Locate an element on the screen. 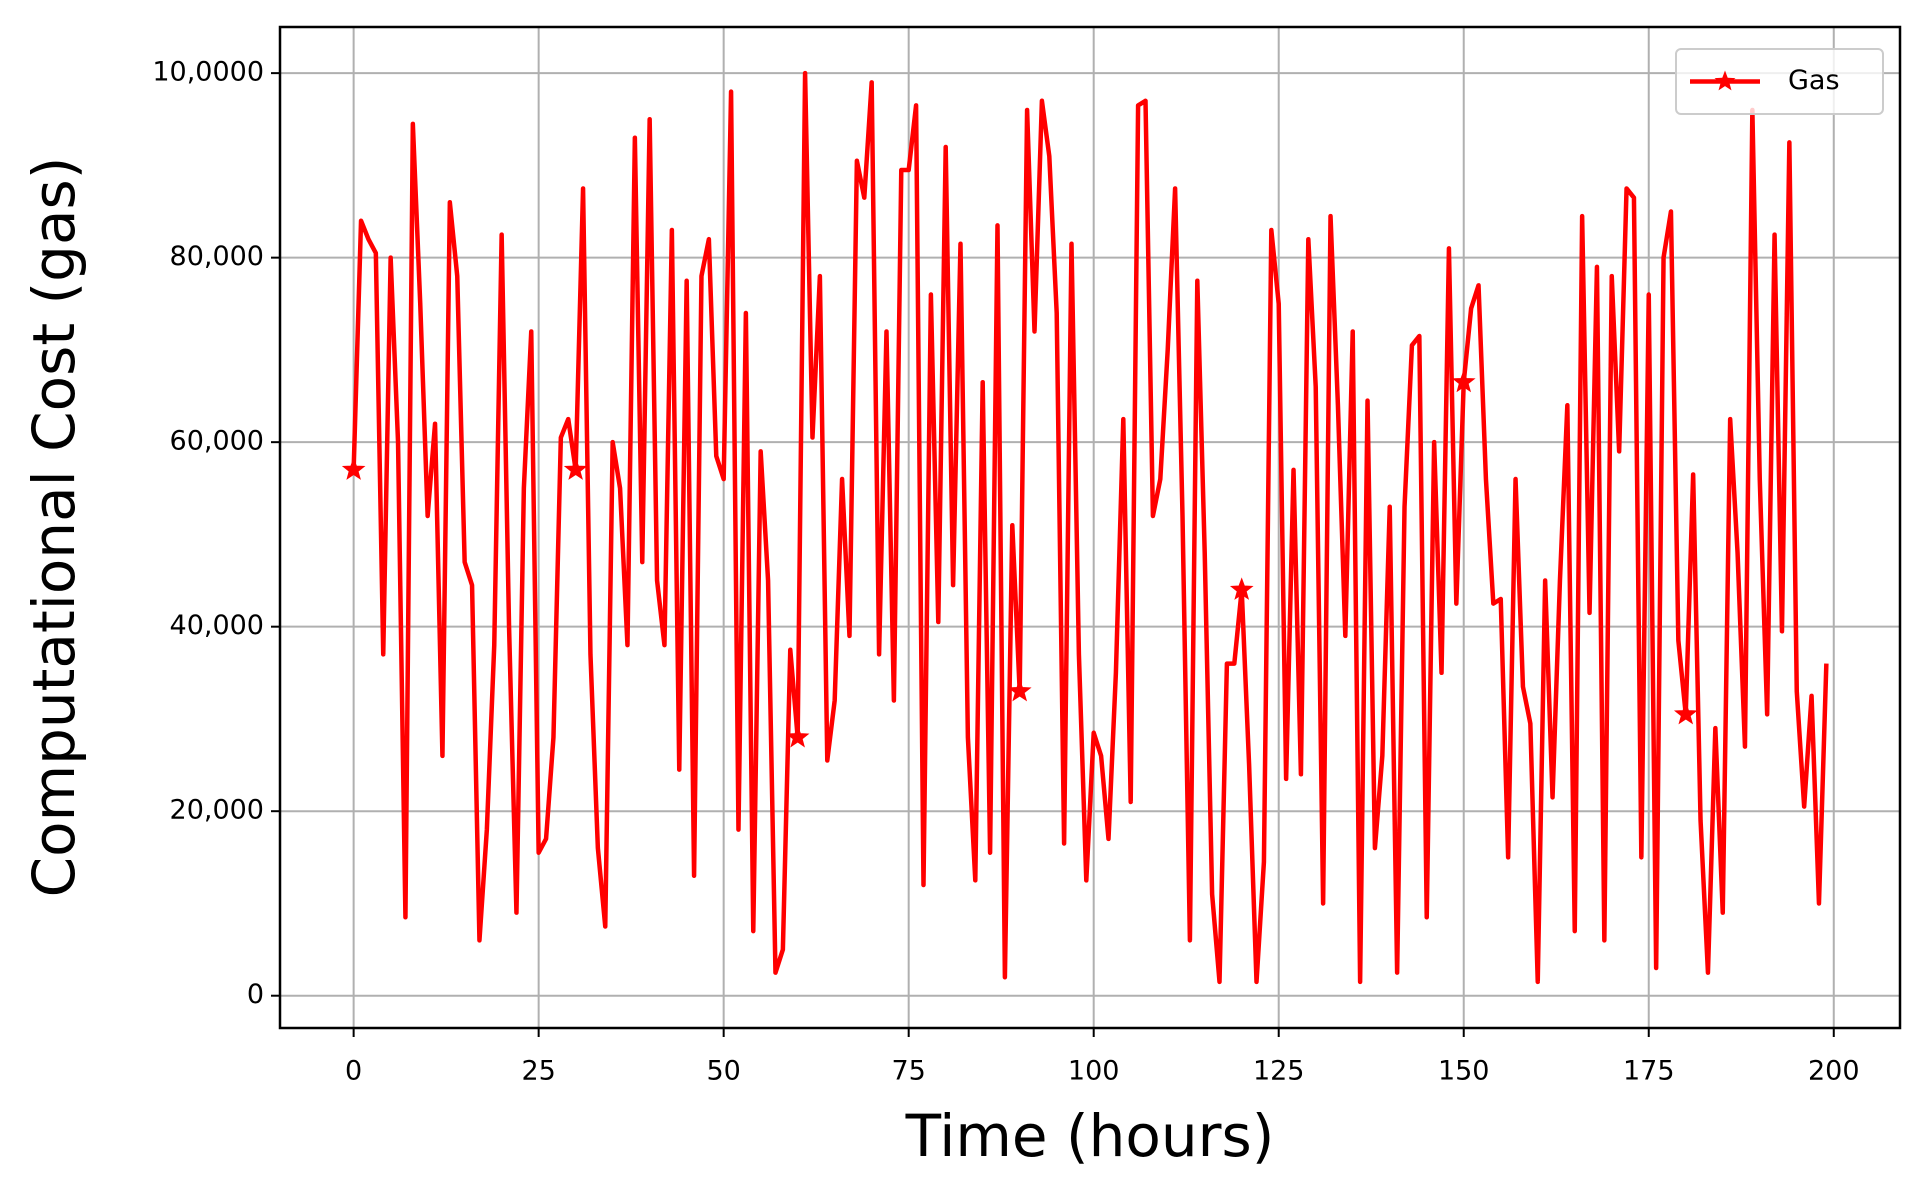 The width and height of the screenshot is (1929, 1192). legend-label: Gas is located at coordinates (1814, 80).